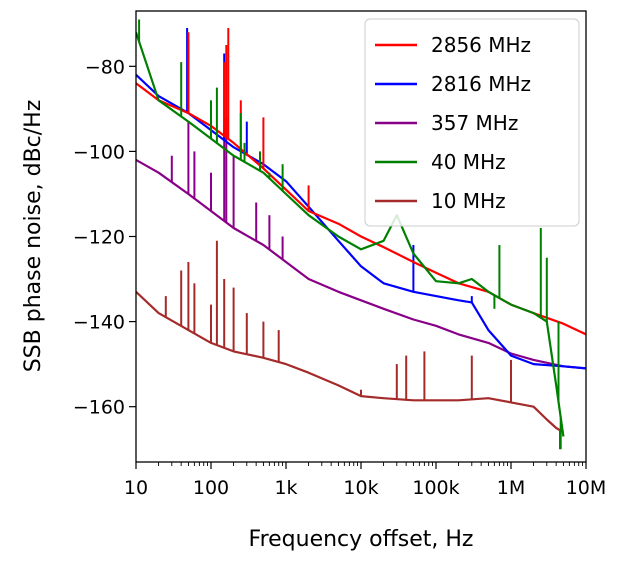 The height and width of the screenshot is (561, 619). What do you see at coordinates (211, 488) in the screenshot?
I see `x-tick-label-1: 100` at bounding box center [211, 488].